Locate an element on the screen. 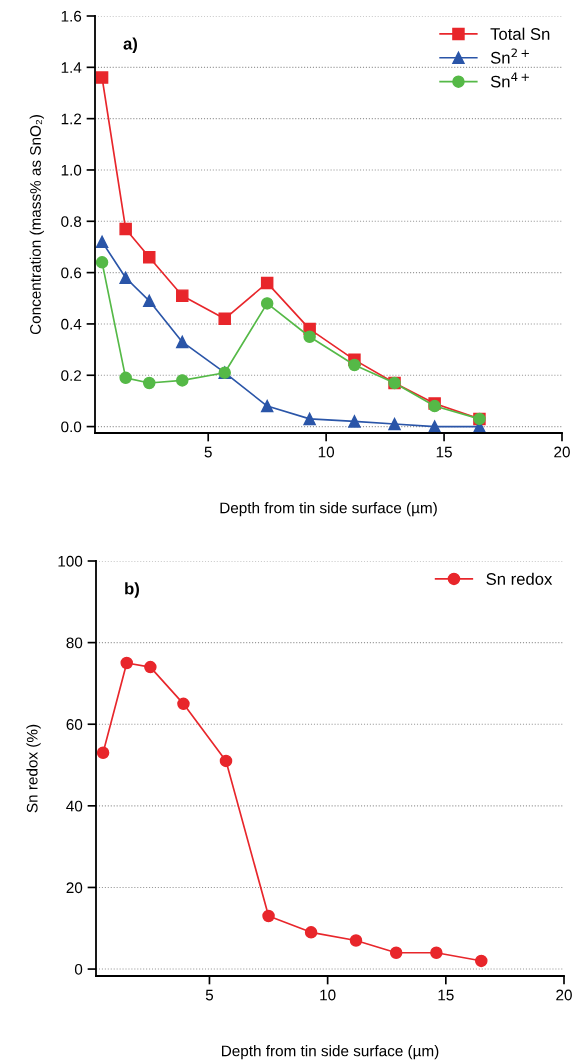 Image resolution: width=585 pixels, height=1062 pixels. legend-label: Sn$^{4+}$ is located at coordinates (509, 80).